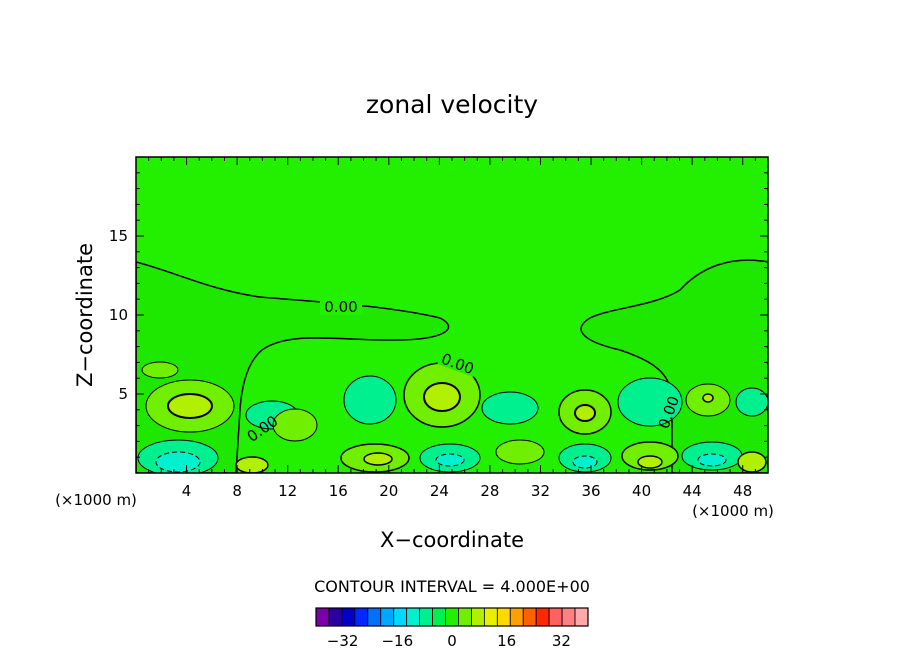 This screenshot has height=654, width=904. Describe the element at coordinates (641, 491) in the screenshot. I see `x-tick-label: 40` at that location.